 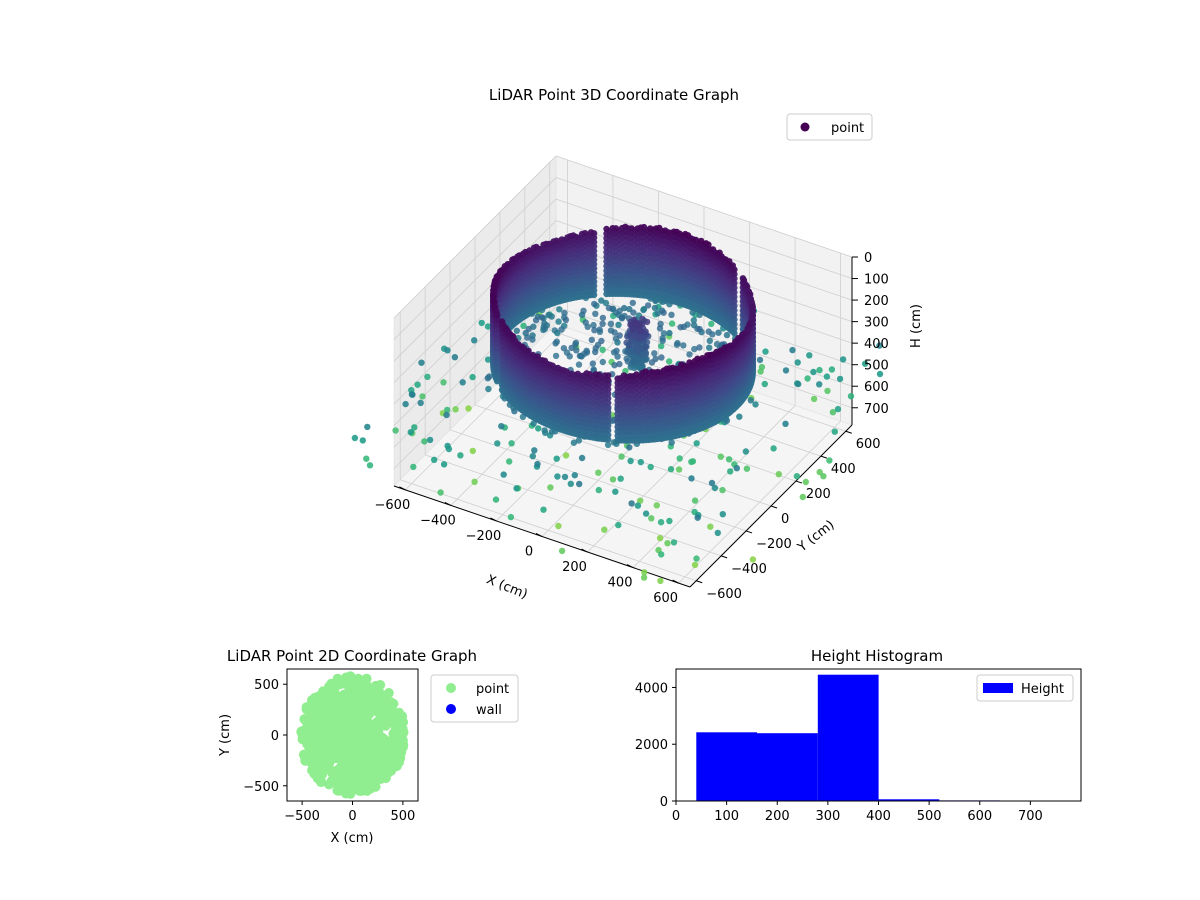 I want to click on grid-floor-y, so click(x=573, y=505).